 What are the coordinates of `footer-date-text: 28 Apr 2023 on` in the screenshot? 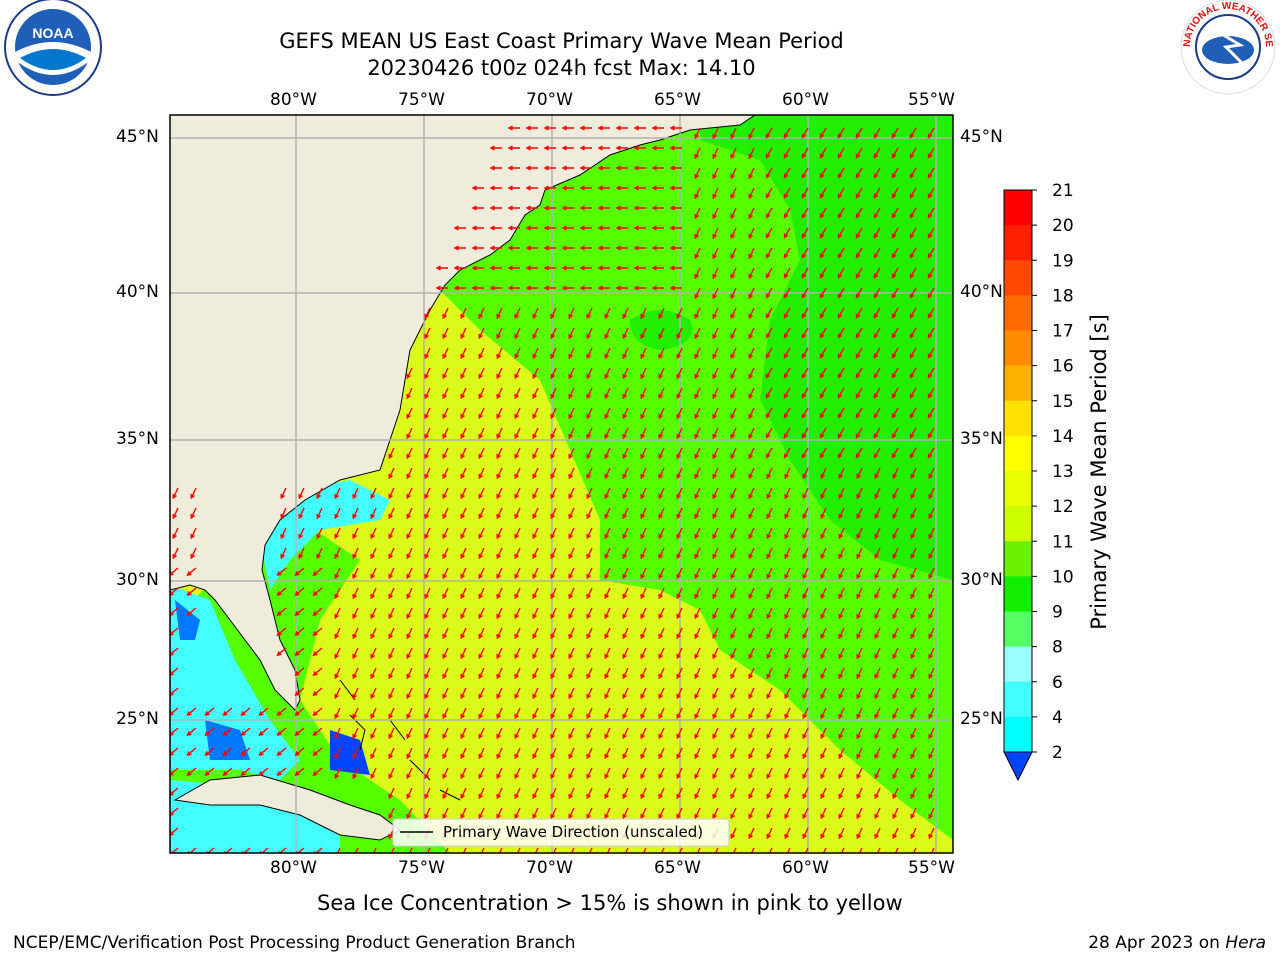 It's located at (1157, 943).